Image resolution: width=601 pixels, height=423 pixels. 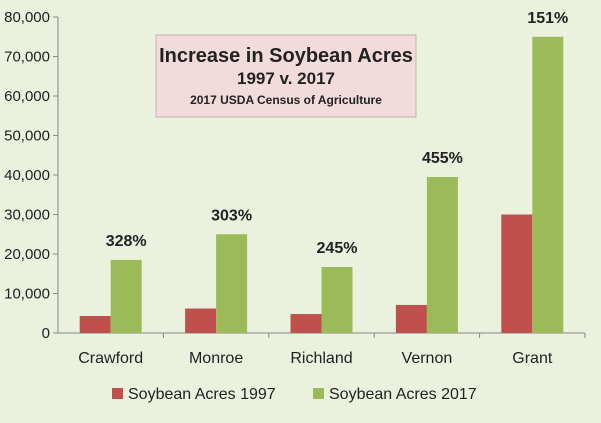 I want to click on bar-monroe-2017, so click(x=232, y=283).